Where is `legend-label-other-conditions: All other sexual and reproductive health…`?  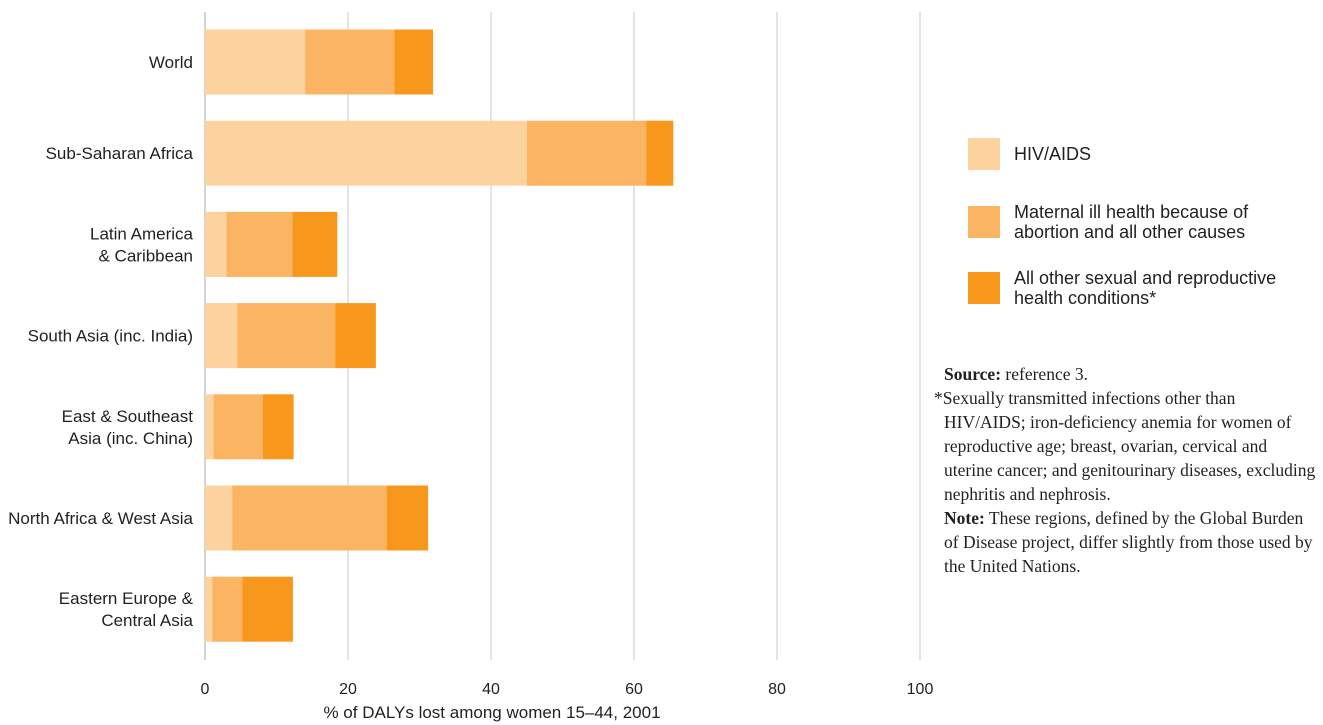
legend-label-other-conditions: All other sexual and reproductive health… is located at coordinates (1145, 288).